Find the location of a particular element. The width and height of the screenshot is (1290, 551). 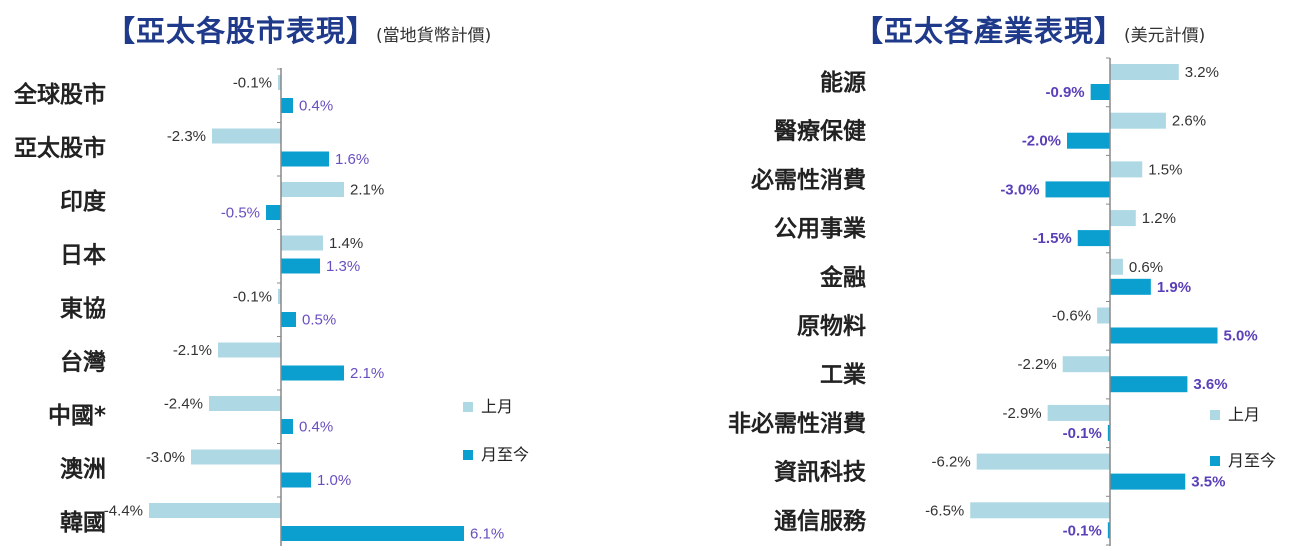

right-panel-title: 【亞太各產業表現】(美元計價) is located at coordinates (1029, 29).